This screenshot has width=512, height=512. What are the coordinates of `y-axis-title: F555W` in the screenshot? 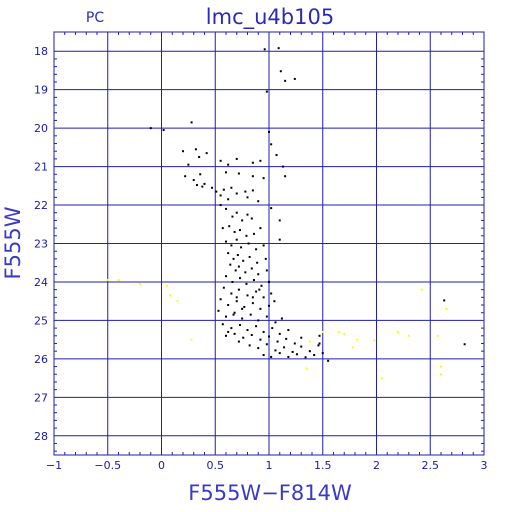 It's located at (13, 242).